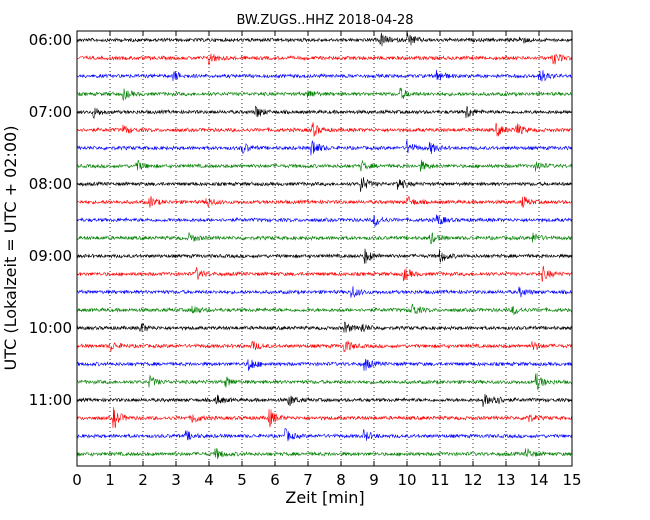  What do you see at coordinates (472, 480) in the screenshot?
I see `x-tick-label: 12` at bounding box center [472, 480].